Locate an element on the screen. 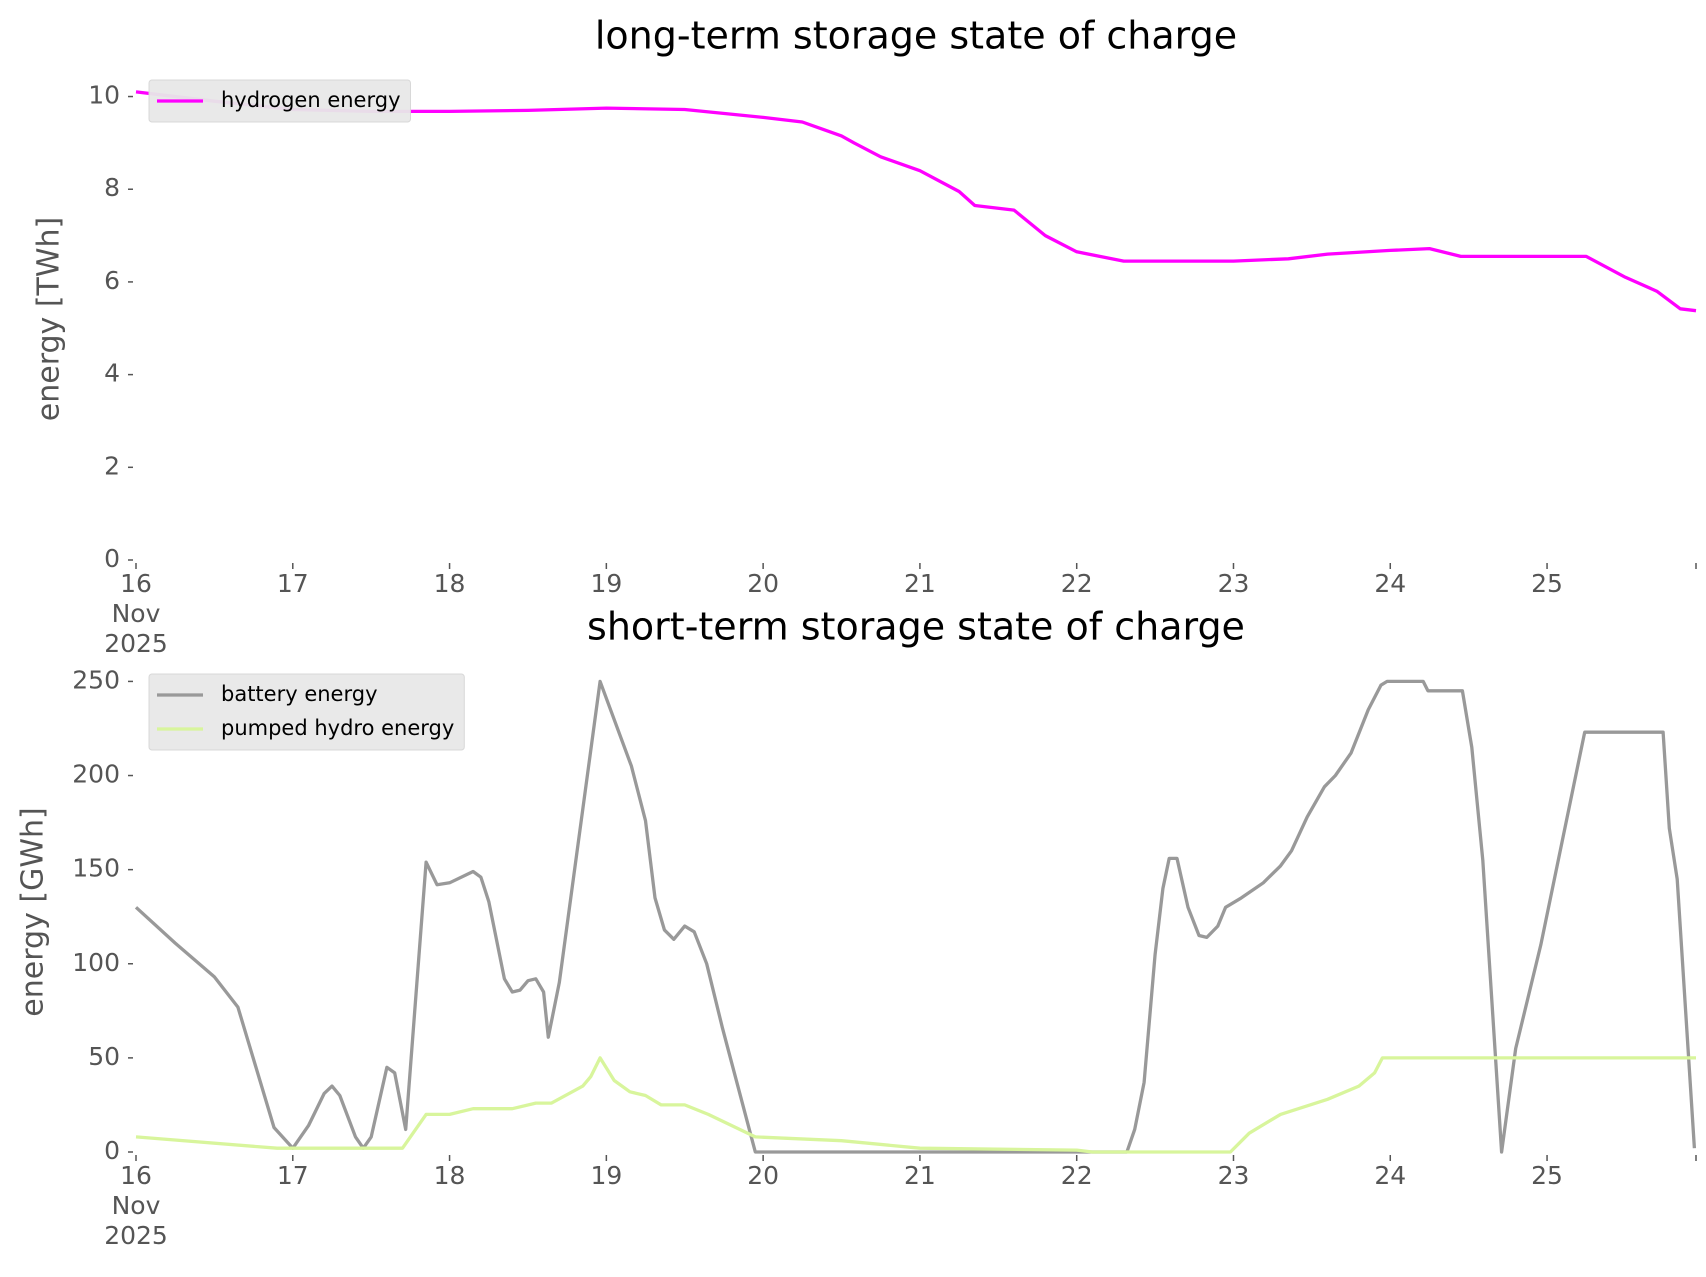  legend: battery energy pumped hydro energy is located at coordinates (306, 712).